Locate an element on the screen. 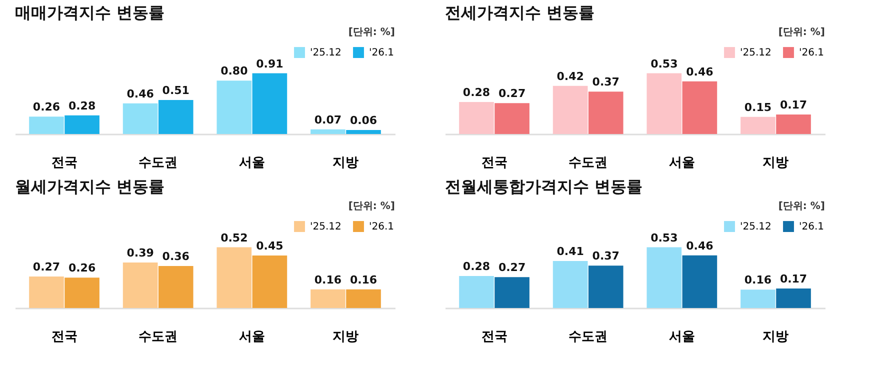  data-label: 0.80 is located at coordinates (234, 71).